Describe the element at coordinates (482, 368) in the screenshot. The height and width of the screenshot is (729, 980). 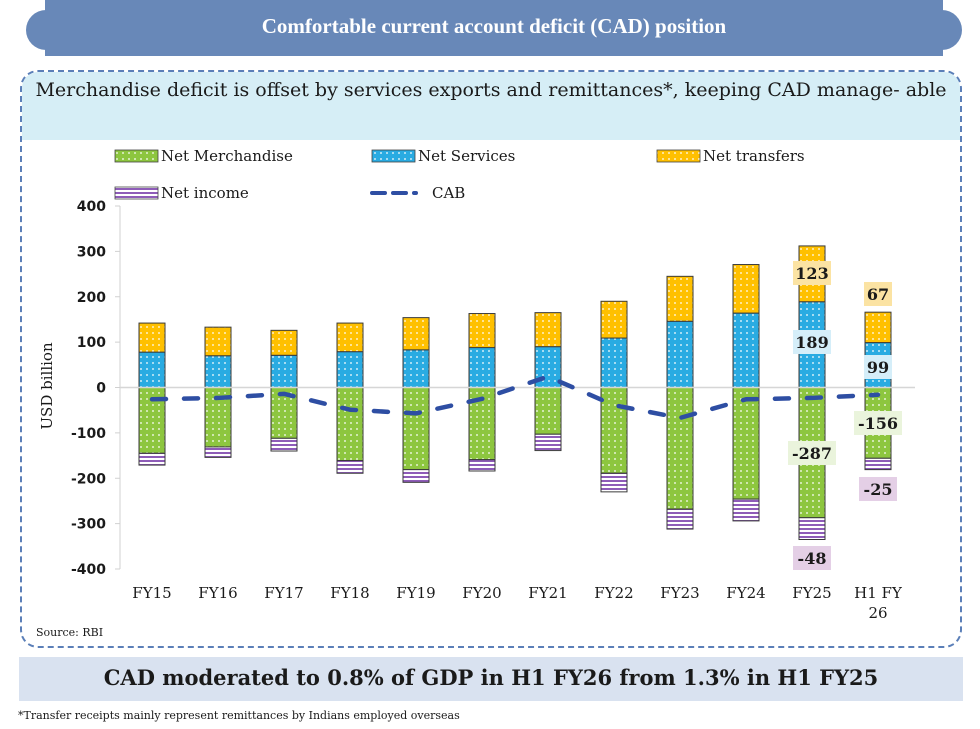
I see `bar-net-services-fy20` at that location.